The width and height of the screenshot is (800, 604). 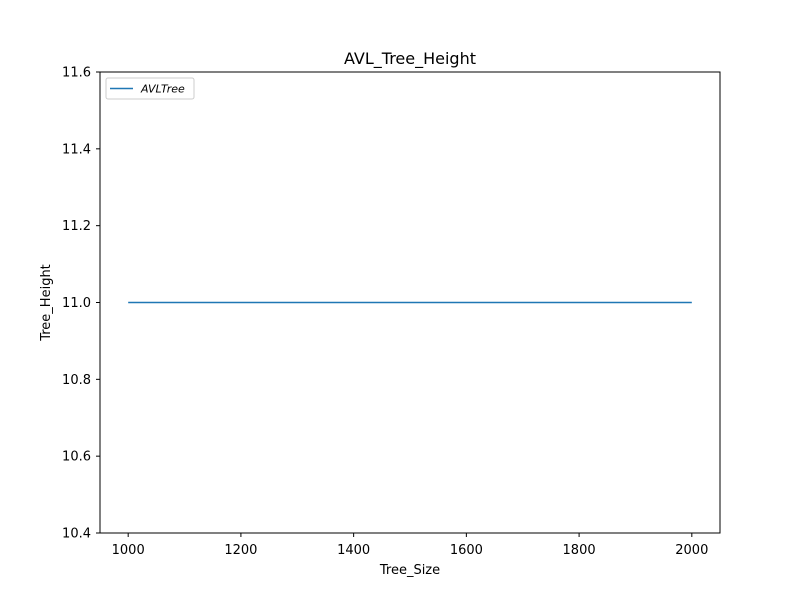 What do you see at coordinates (240, 550) in the screenshot?
I see `x-tick-label: 1200` at bounding box center [240, 550].